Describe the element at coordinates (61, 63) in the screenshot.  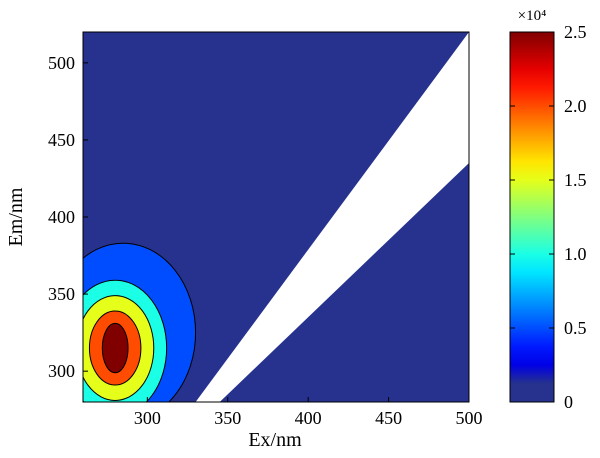
I see `y-tick-label: 500` at that location.